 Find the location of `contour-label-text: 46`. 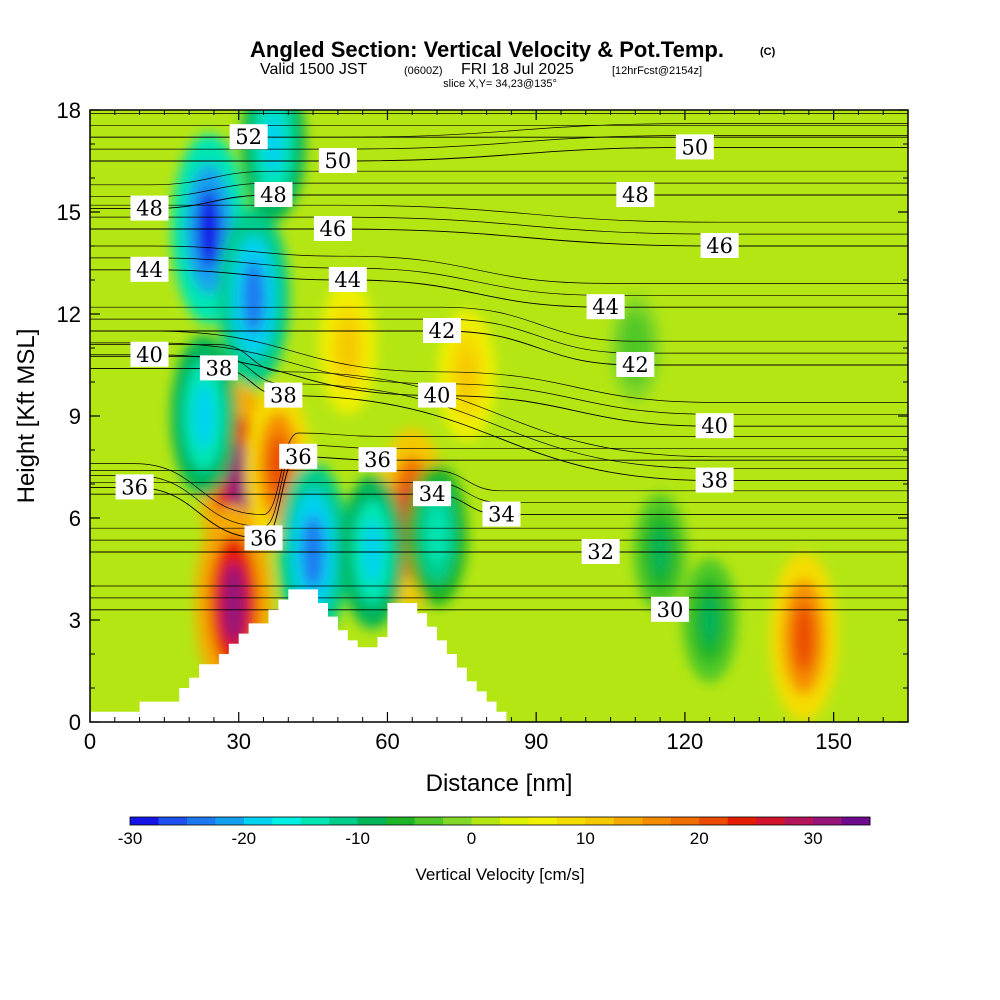

contour-label-text: 46 is located at coordinates (719, 246).